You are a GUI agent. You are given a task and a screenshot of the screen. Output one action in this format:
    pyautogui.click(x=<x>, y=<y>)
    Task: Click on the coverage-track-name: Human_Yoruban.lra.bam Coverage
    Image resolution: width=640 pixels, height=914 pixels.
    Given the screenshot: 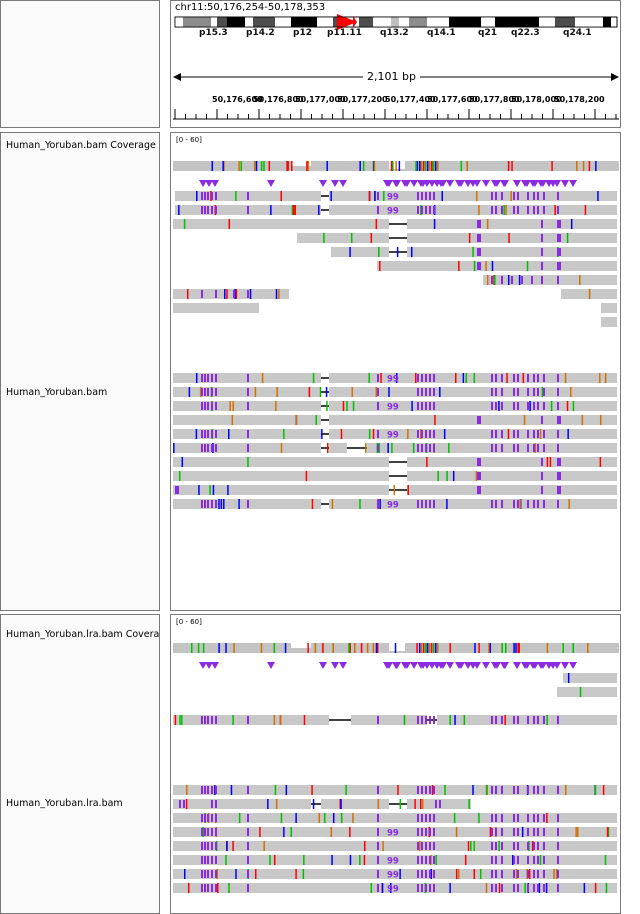 What is the action you would take?
    pyautogui.click(x=83, y=634)
    